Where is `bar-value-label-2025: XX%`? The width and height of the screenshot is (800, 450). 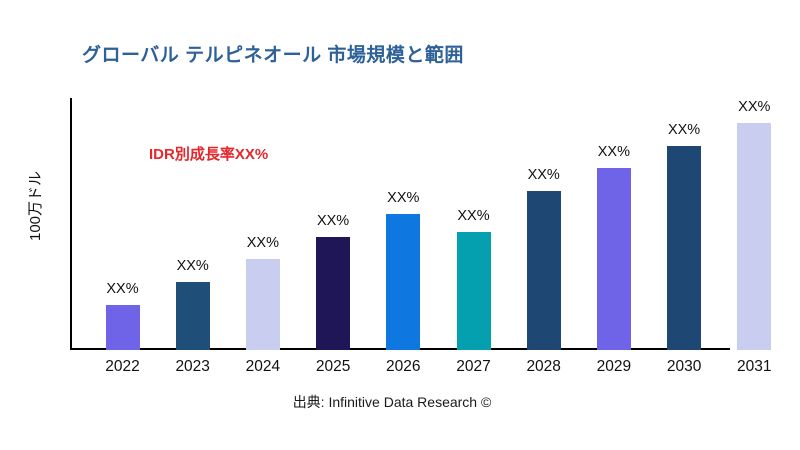 bar-value-label-2025: XX% is located at coordinates (333, 220).